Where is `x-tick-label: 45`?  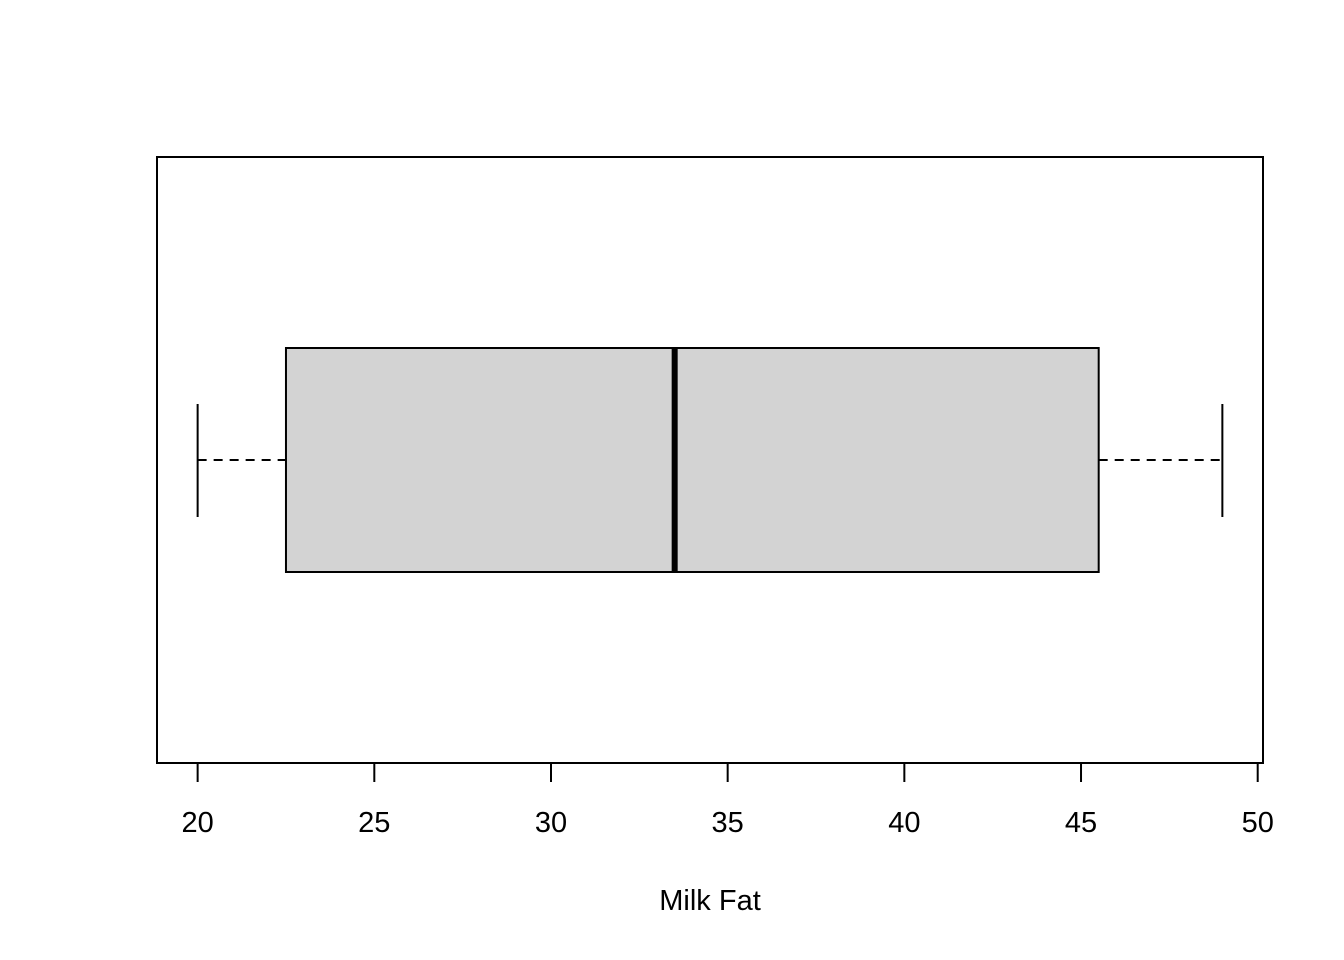
x-tick-label: 45 is located at coordinates (1081, 823).